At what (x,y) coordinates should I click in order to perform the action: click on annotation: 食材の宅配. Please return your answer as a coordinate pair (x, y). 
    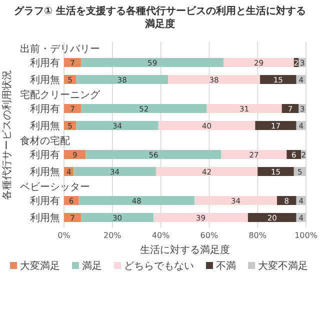
    Looking at the image, I should click on (45, 141).